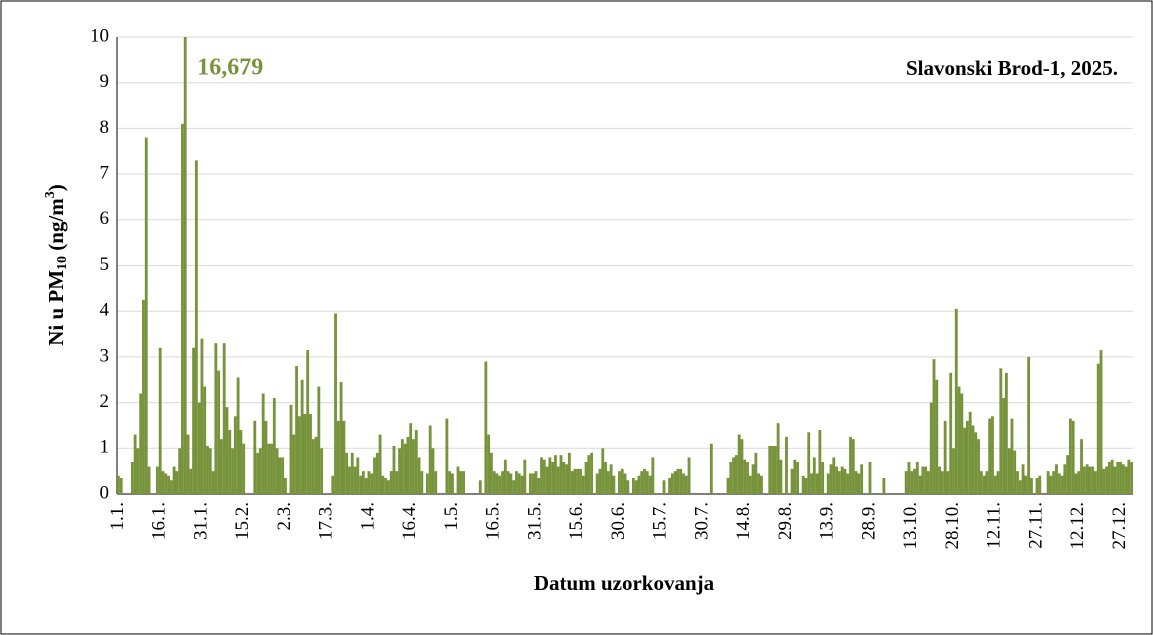  I want to click on x-tick-label: 1.1., so click(117, 516).